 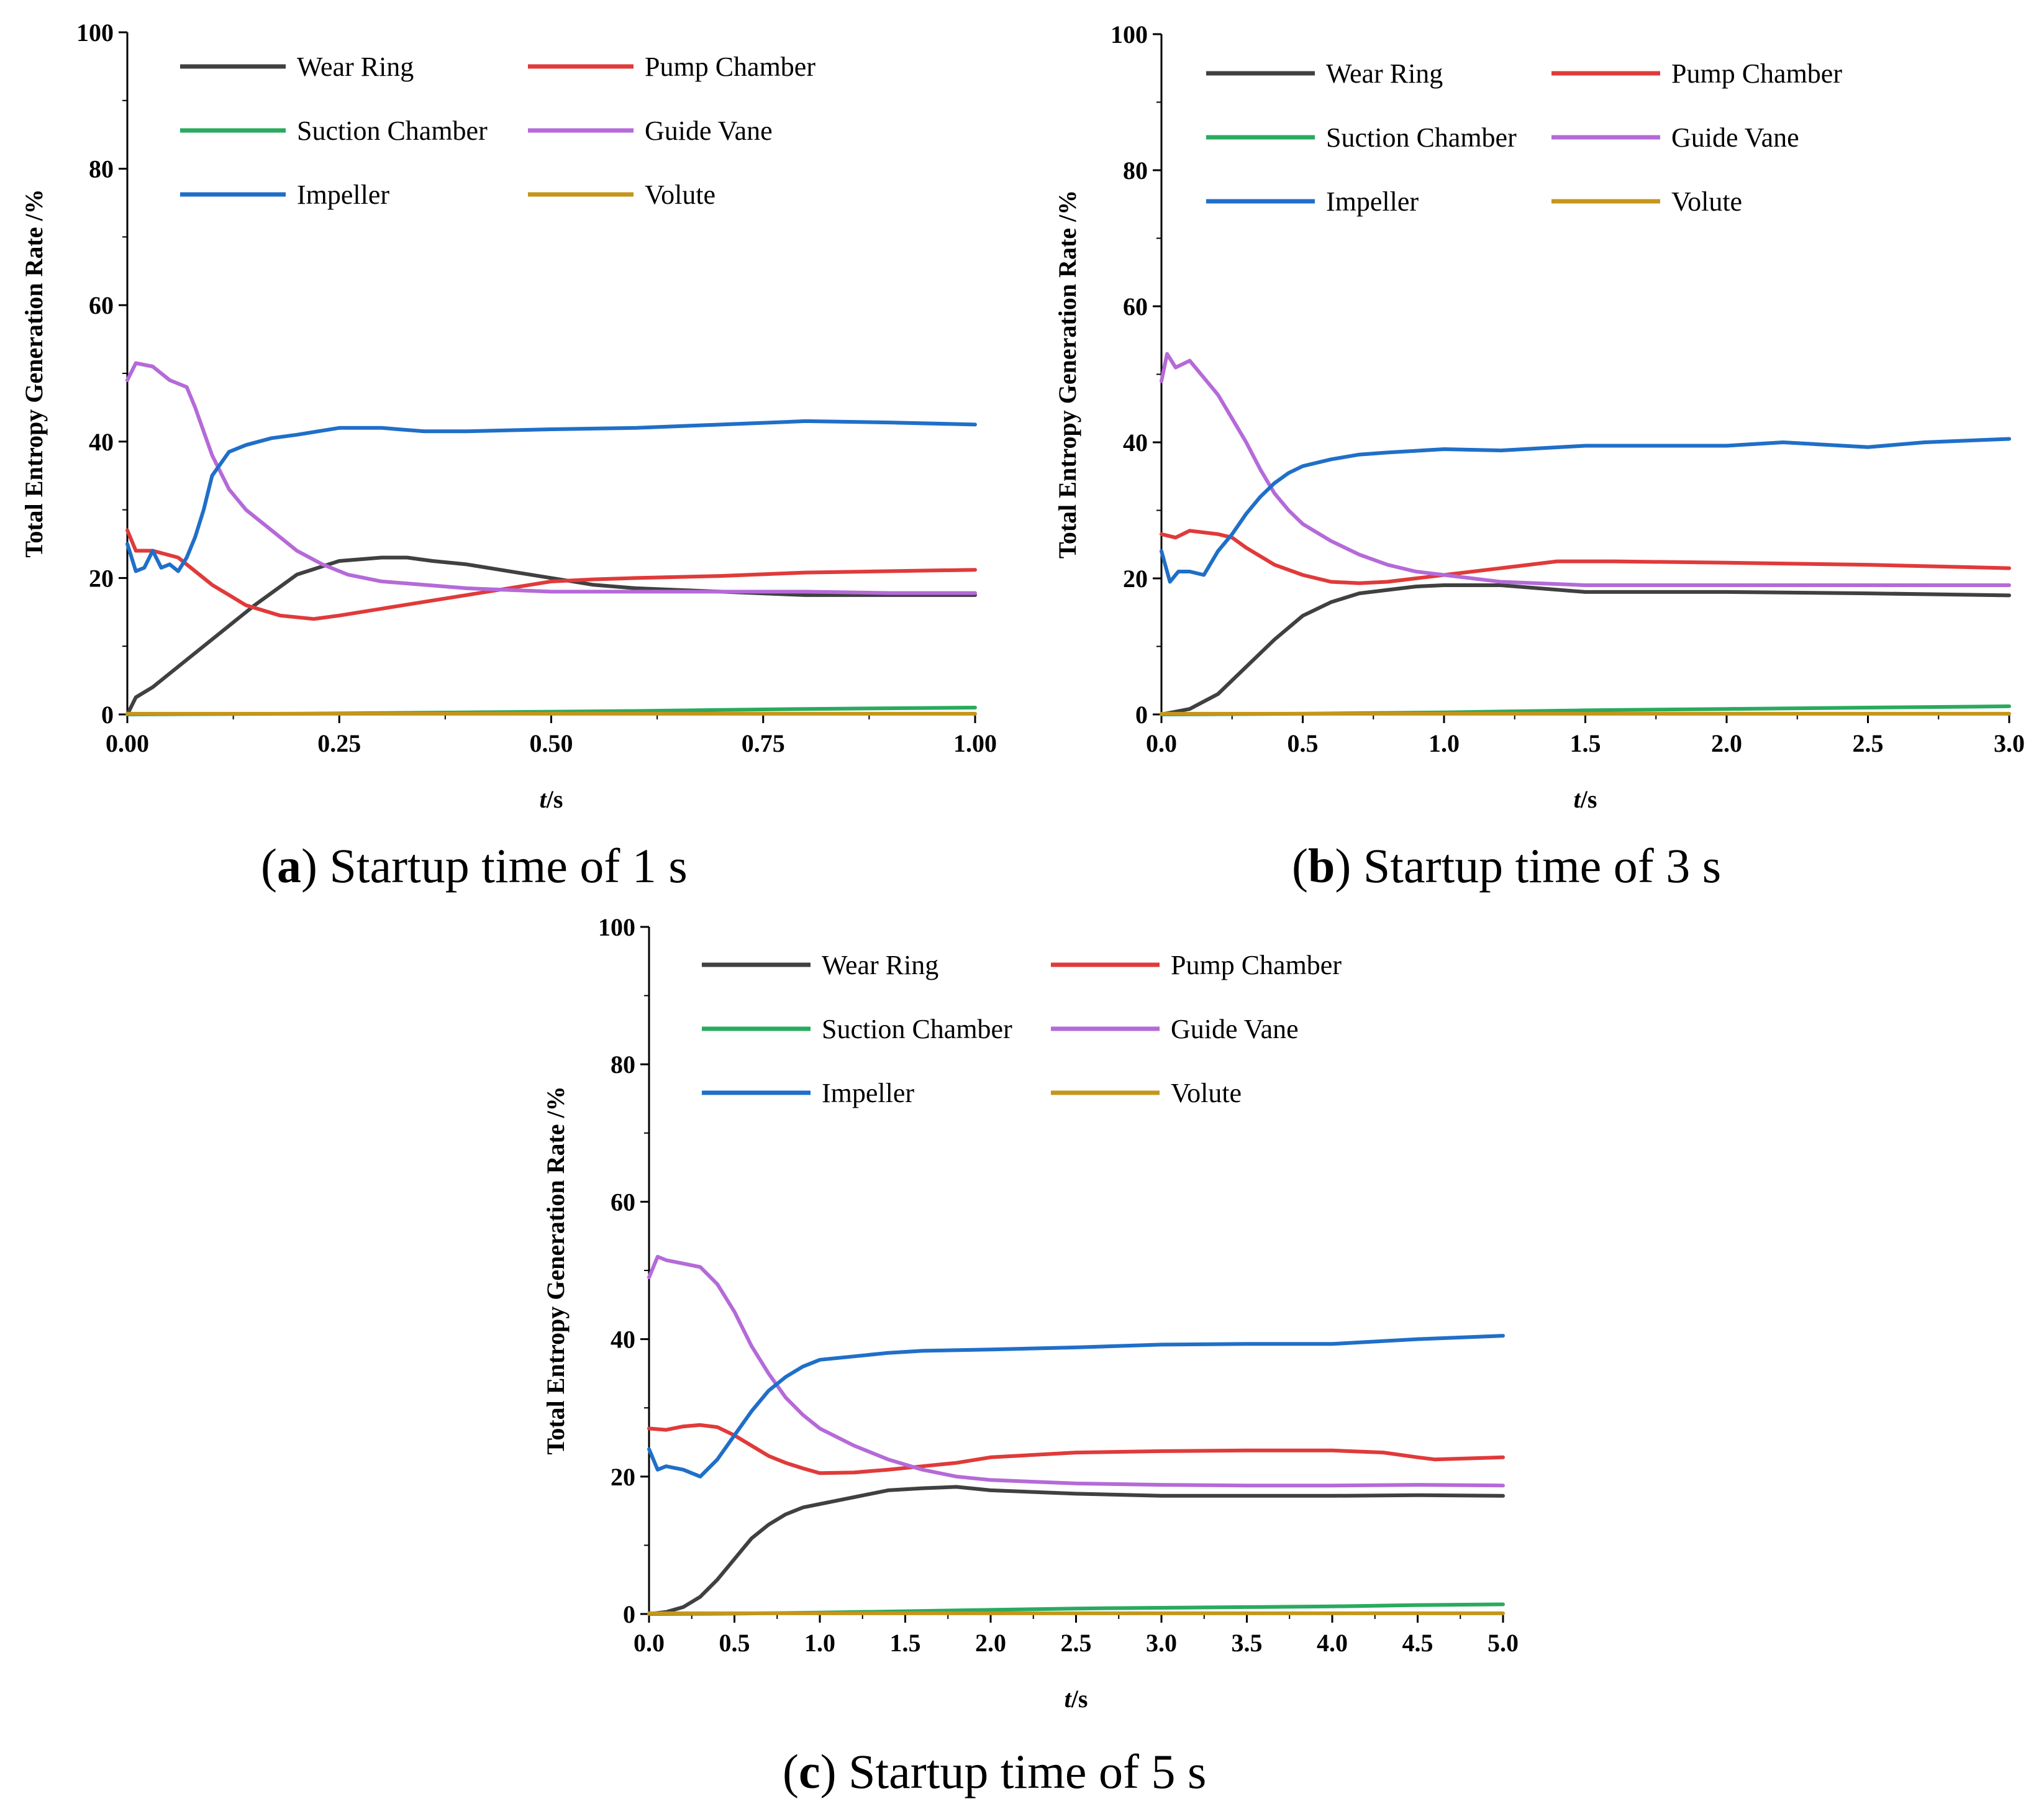 What do you see at coordinates (975, 743) in the screenshot?
I see `x-tick-label: 1.00` at bounding box center [975, 743].